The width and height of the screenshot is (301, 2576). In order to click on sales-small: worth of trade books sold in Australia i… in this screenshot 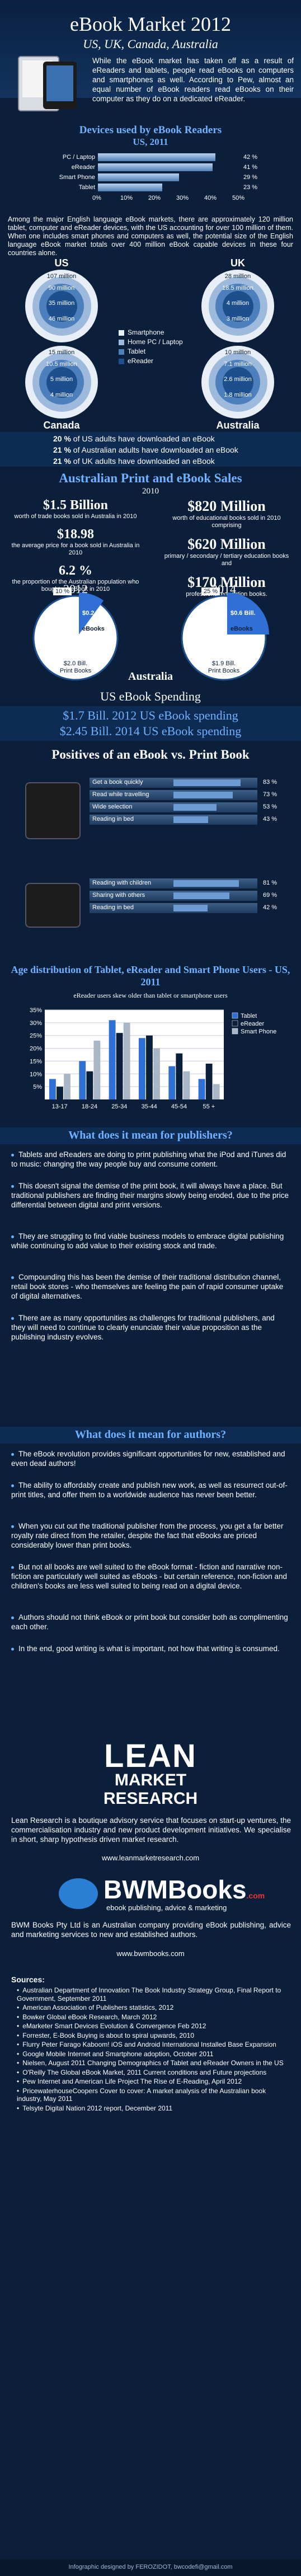, I will do `click(75, 516)`.